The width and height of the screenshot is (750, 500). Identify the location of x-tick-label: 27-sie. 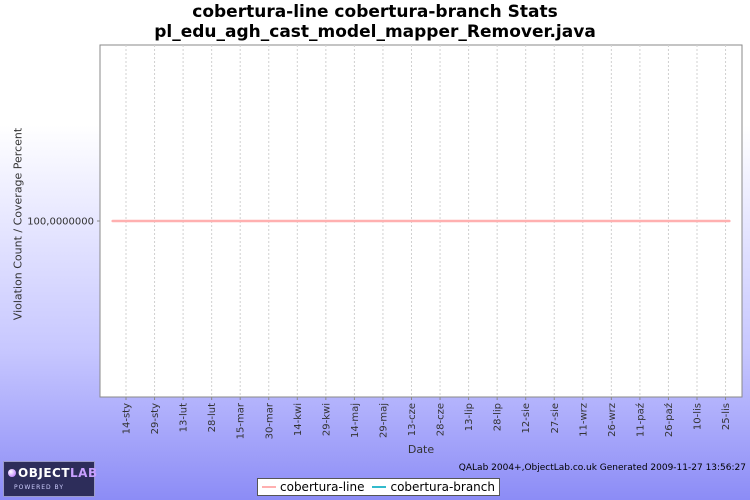
(555, 418).